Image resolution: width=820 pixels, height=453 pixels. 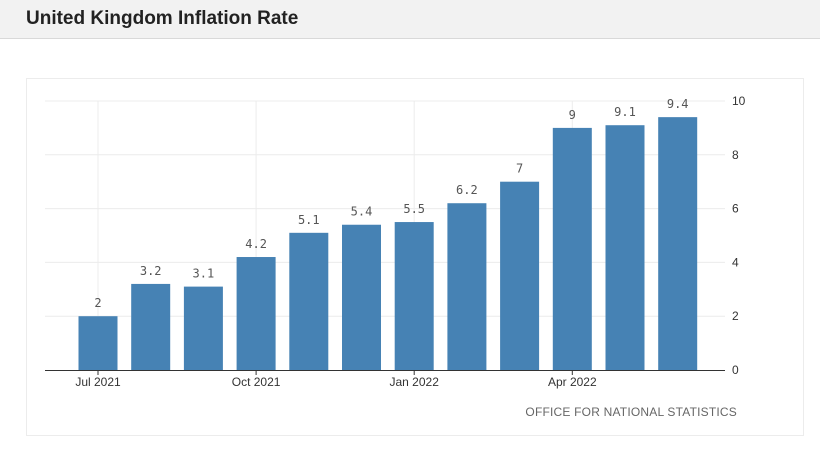 What do you see at coordinates (735, 262) in the screenshot?
I see `y-tick-label: 4` at bounding box center [735, 262].